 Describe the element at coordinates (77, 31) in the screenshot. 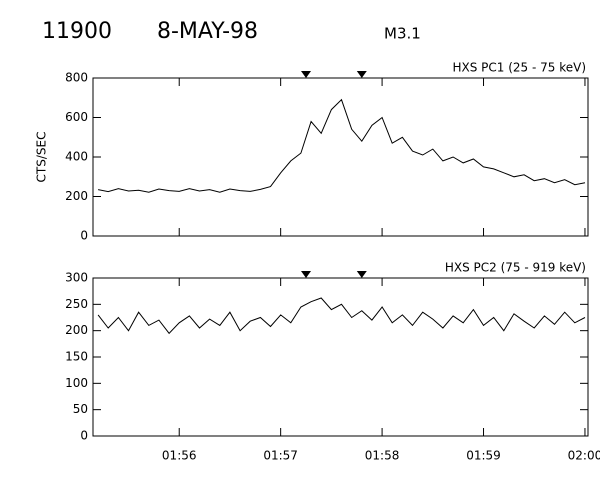

I see `event-id: 11900` at that location.